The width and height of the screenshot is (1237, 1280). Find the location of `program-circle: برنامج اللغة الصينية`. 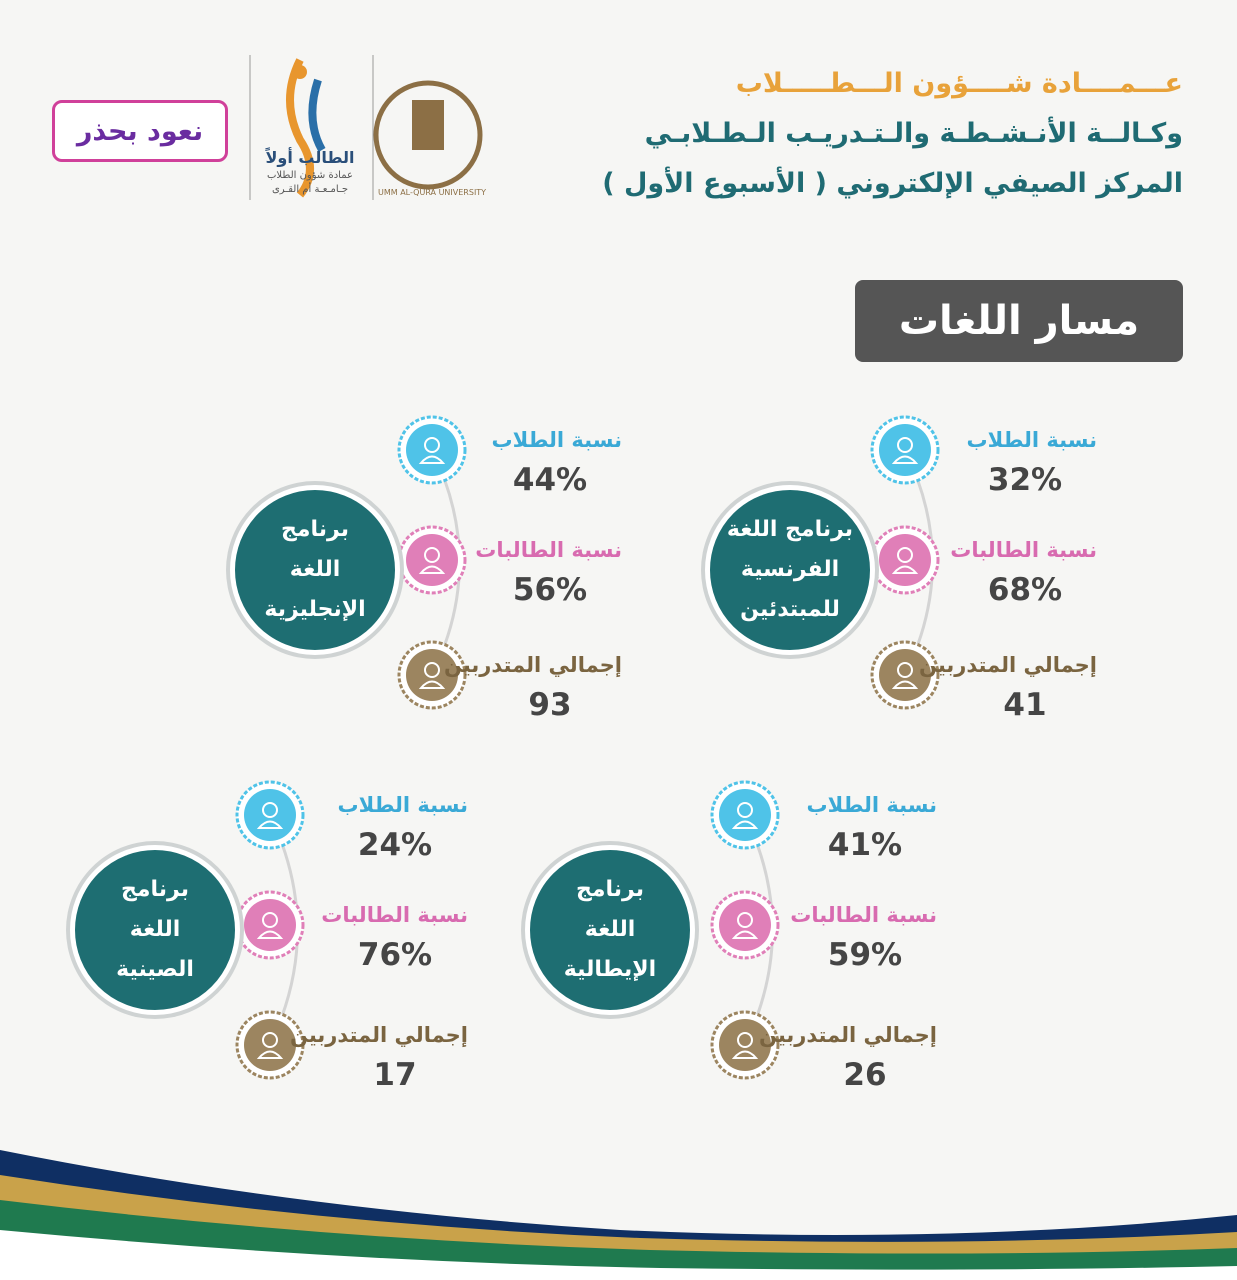

program-circle: برنامج اللغة الصينية is located at coordinates (155, 930).